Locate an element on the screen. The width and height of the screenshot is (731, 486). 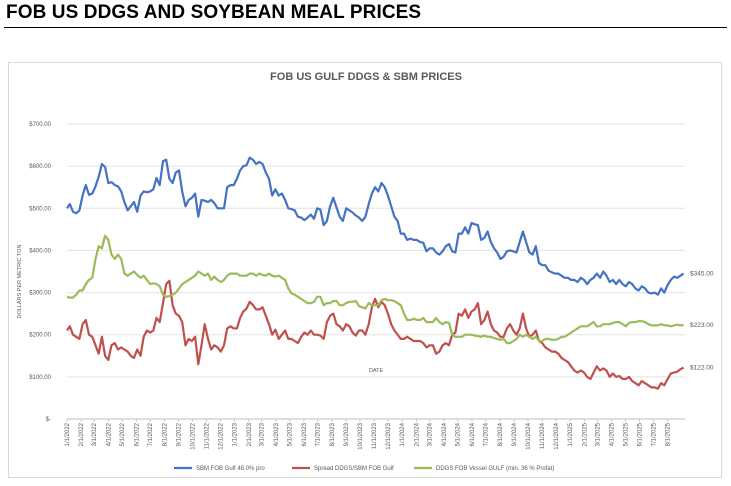
x-tick-label: 1/1/2022 is located at coordinates (68, 434).